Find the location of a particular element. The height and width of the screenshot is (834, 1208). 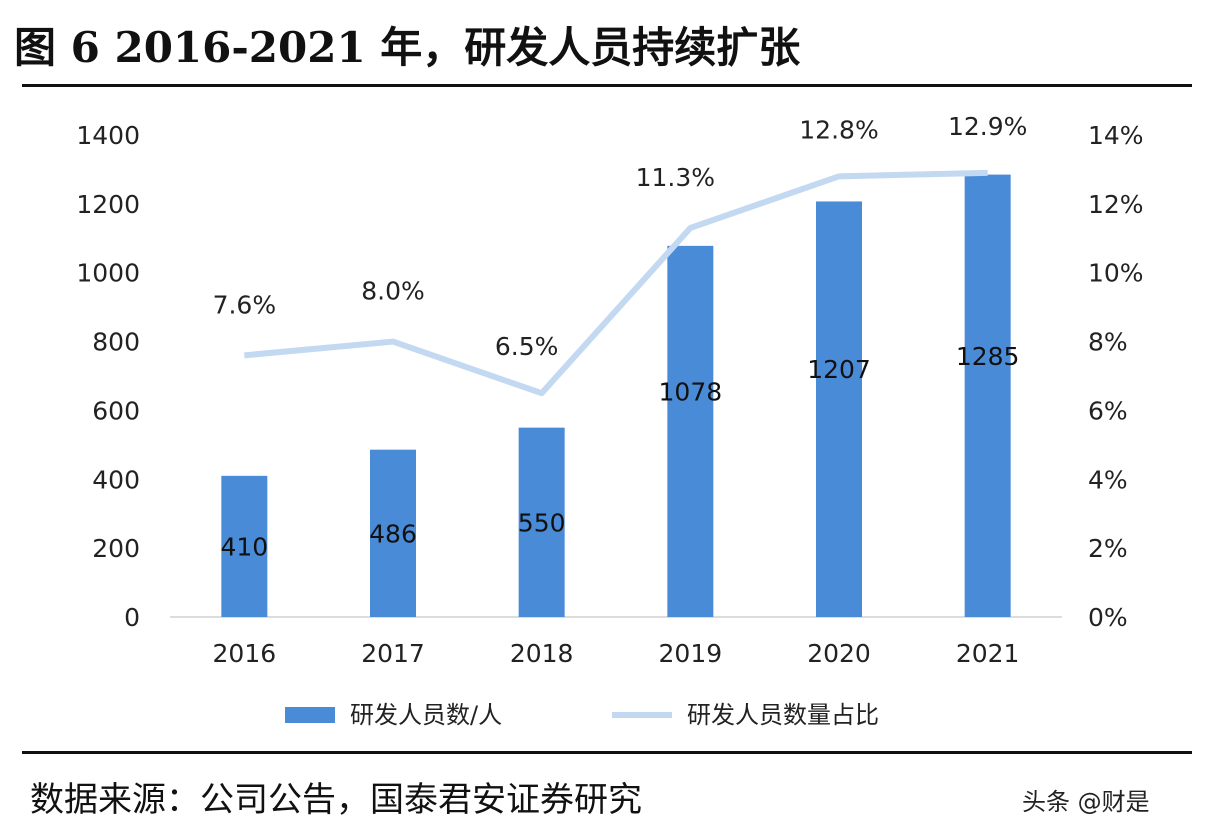

y-left-tick-label: 200 is located at coordinates (116, 548).